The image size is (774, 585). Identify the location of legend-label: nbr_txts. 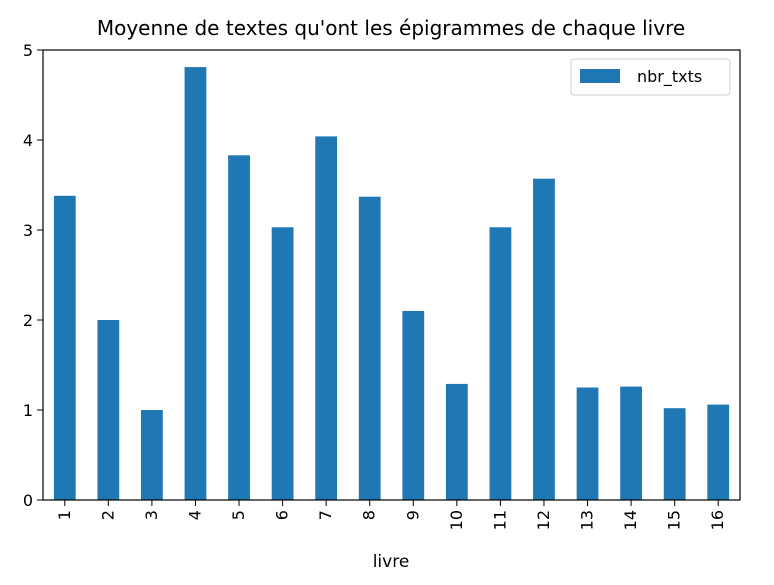
(669, 77).